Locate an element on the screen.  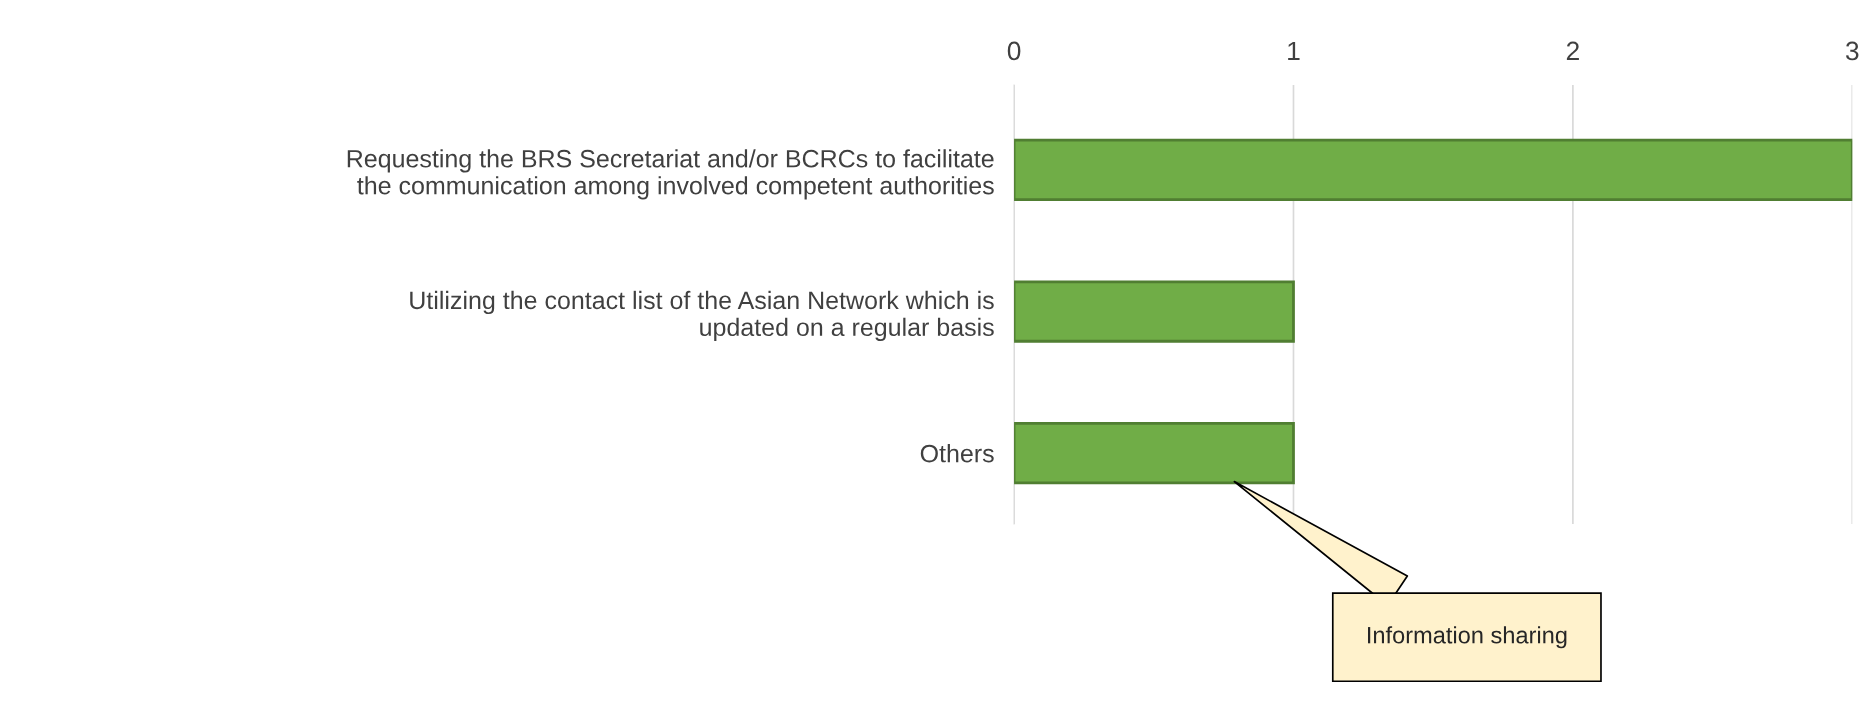
x-tick-label: 0 is located at coordinates (1014, 51).